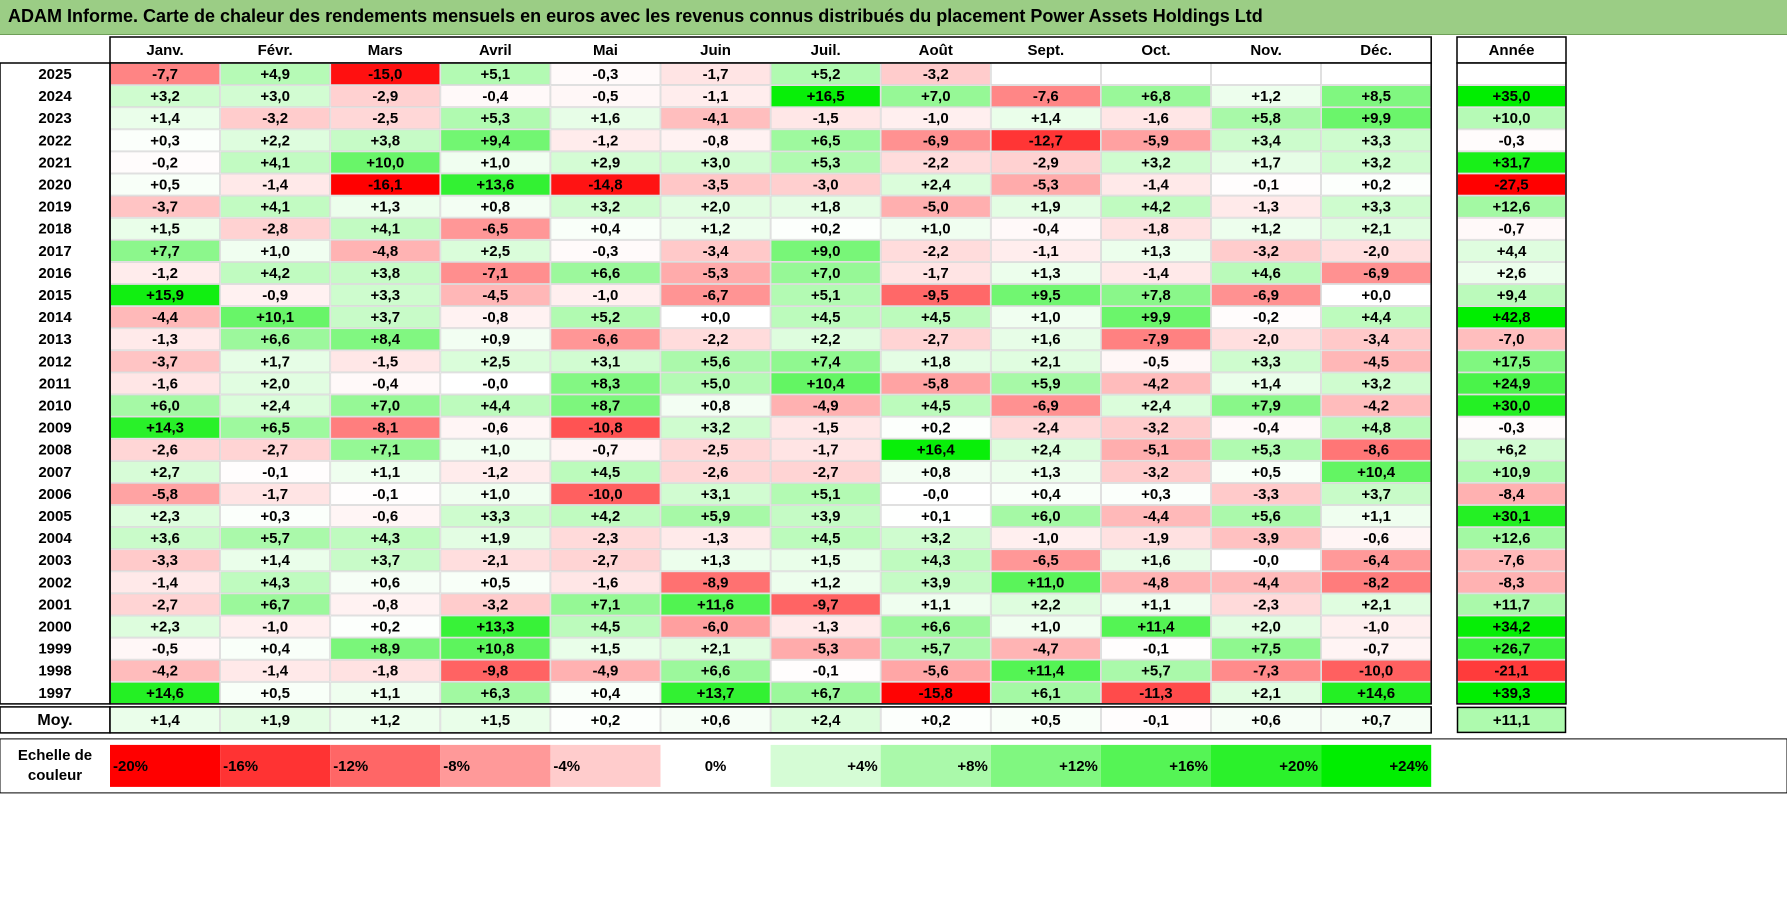 The image size is (1787, 912). Describe the element at coordinates (1046, 361) in the screenshot. I see `heat-cell-value: +2,1` at that location.